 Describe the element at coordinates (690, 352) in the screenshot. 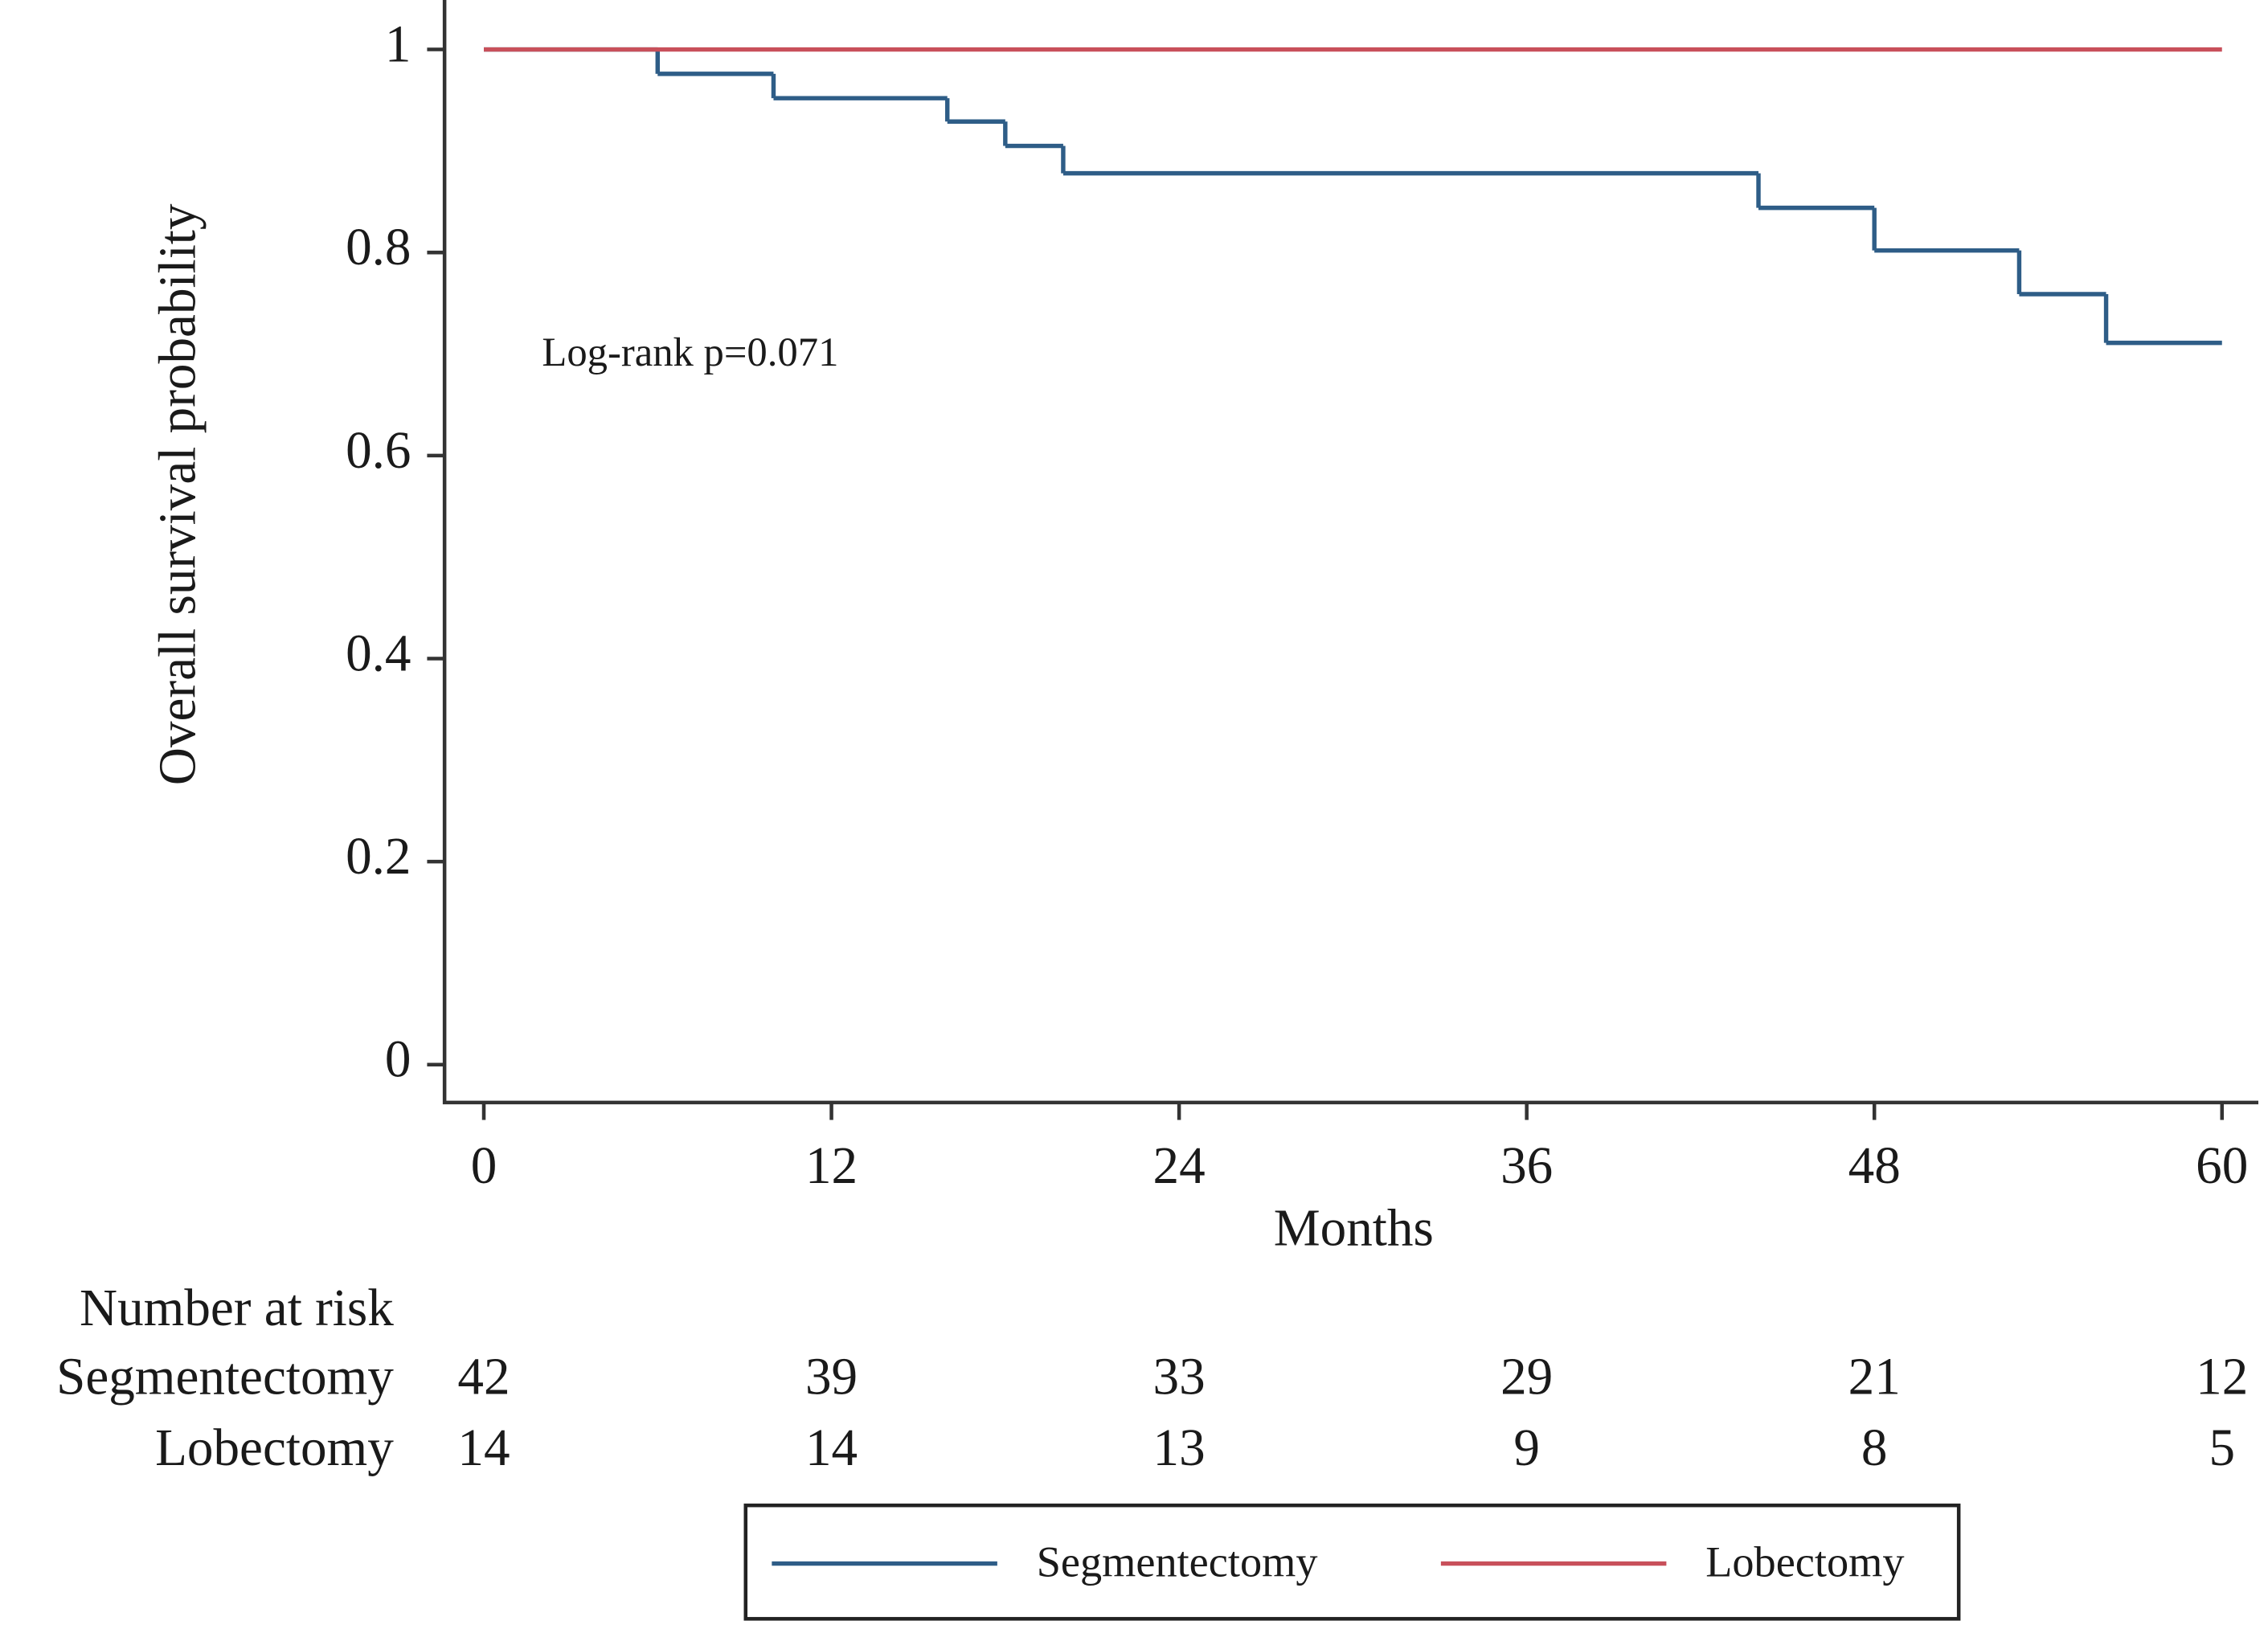

I see `annotation: Log-rank p=0.071` at that location.